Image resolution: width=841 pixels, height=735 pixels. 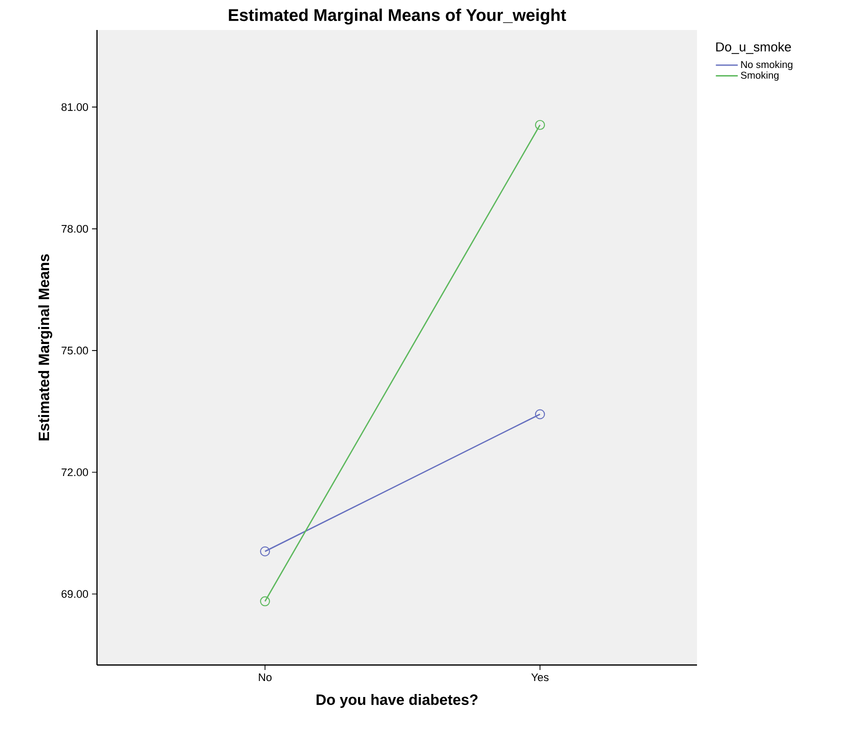 What do you see at coordinates (75, 594) in the screenshot?
I see `y-tick-label: 69.00` at bounding box center [75, 594].